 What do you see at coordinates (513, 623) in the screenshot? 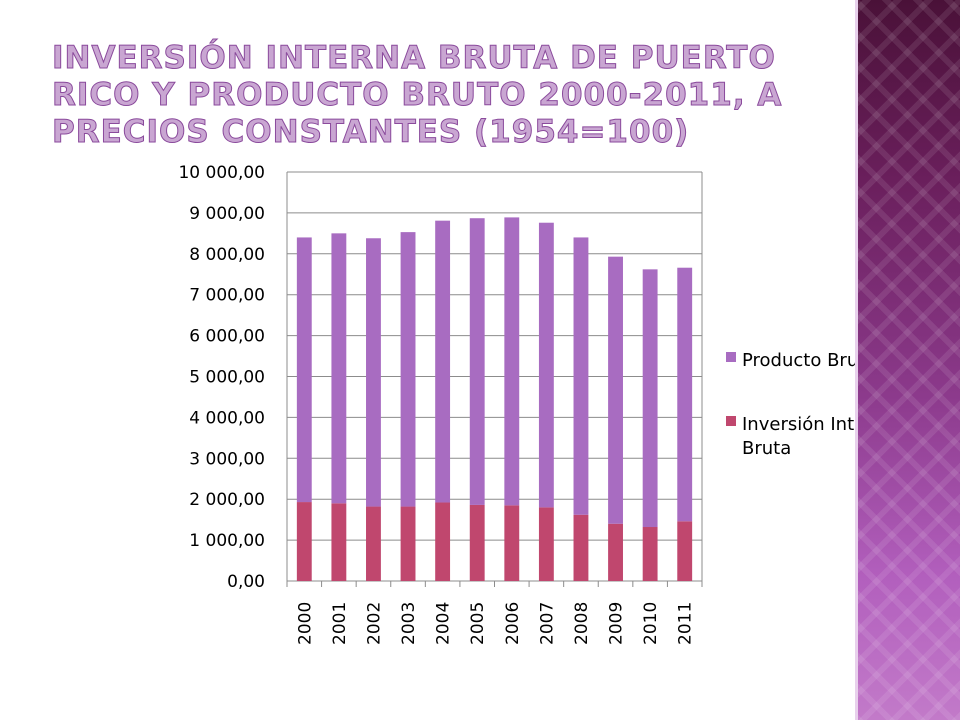
I see `x-tick-label: 2006` at bounding box center [513, 623].